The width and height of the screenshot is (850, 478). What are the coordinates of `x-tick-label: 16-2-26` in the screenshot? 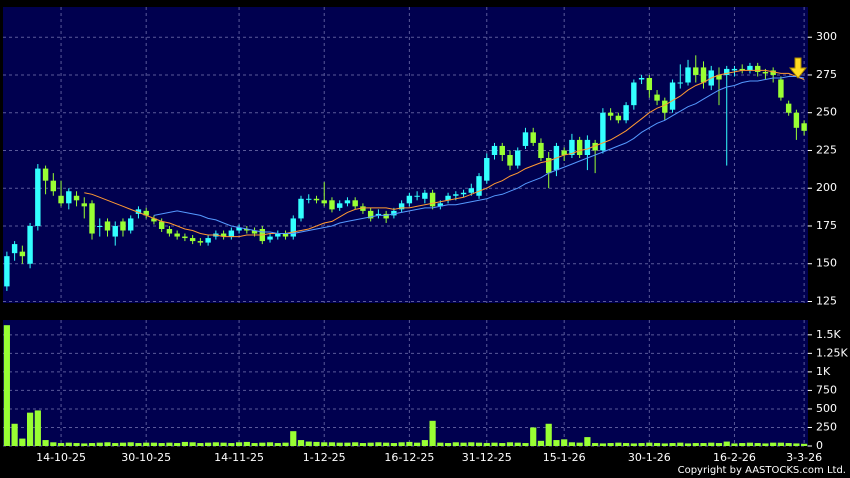 It's located at (734, 457).